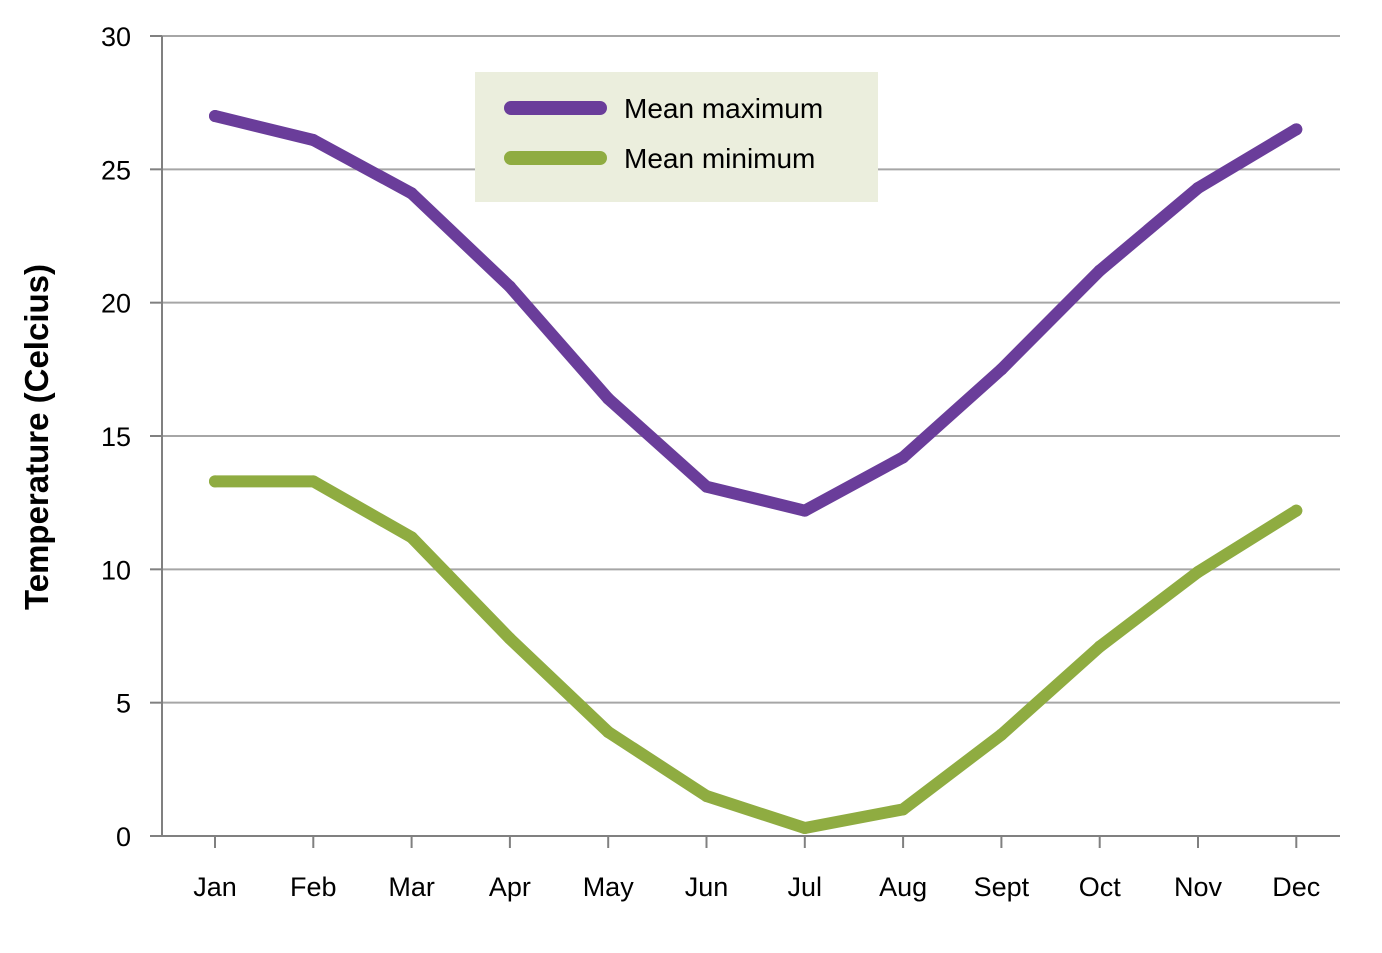 The image size is (1382, 953). What do you see at coordinates (123, 704) in the screenshot?
I see `y-tick-label-5: 5` at bounding box center [123, 704].